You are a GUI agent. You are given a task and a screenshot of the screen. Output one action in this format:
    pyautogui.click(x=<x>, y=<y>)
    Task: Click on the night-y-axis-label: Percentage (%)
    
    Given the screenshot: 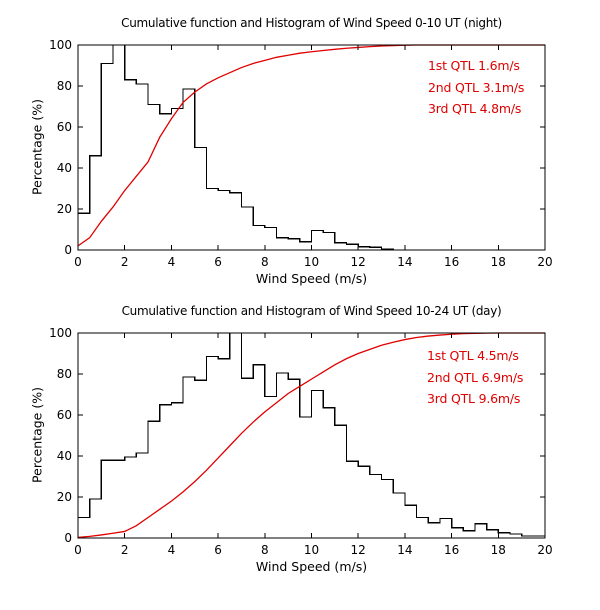 What is the action you would take?
    pyautogui.click(x=37, y=147)
    